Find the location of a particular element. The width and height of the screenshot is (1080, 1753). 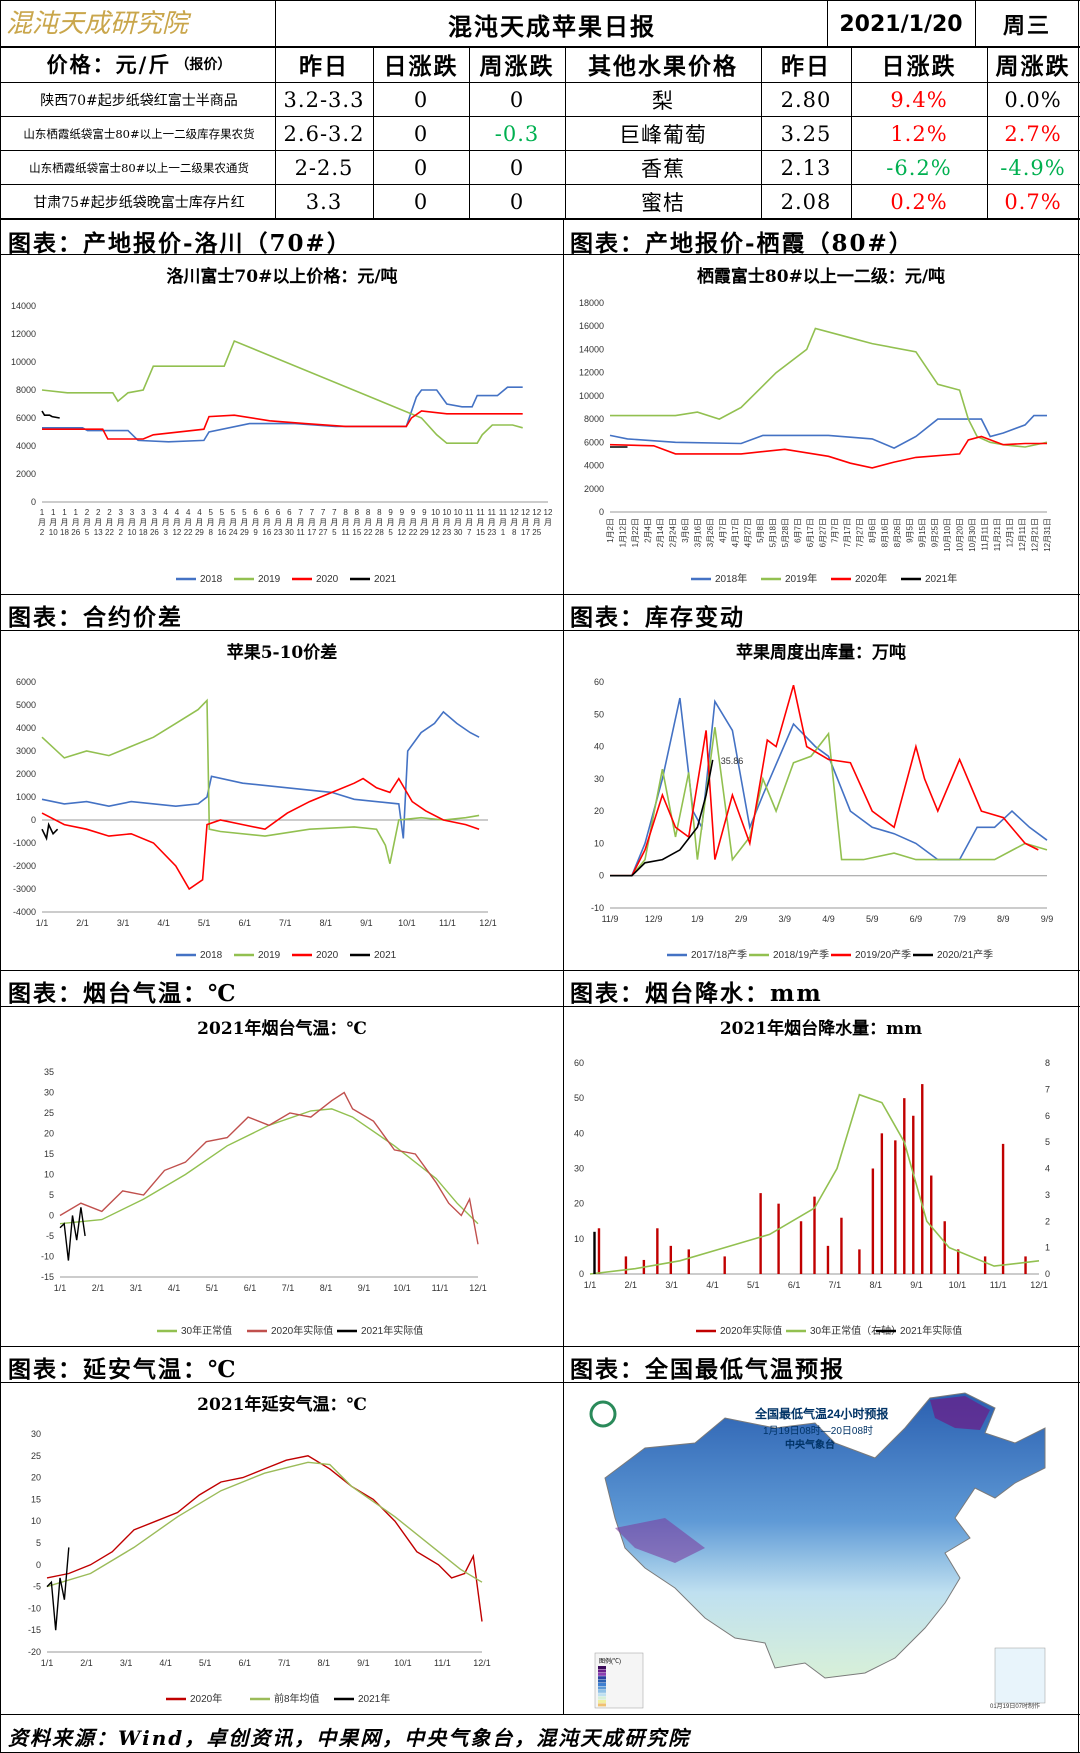

y-tick-label: -2000 is located at coordinates (24, 866).